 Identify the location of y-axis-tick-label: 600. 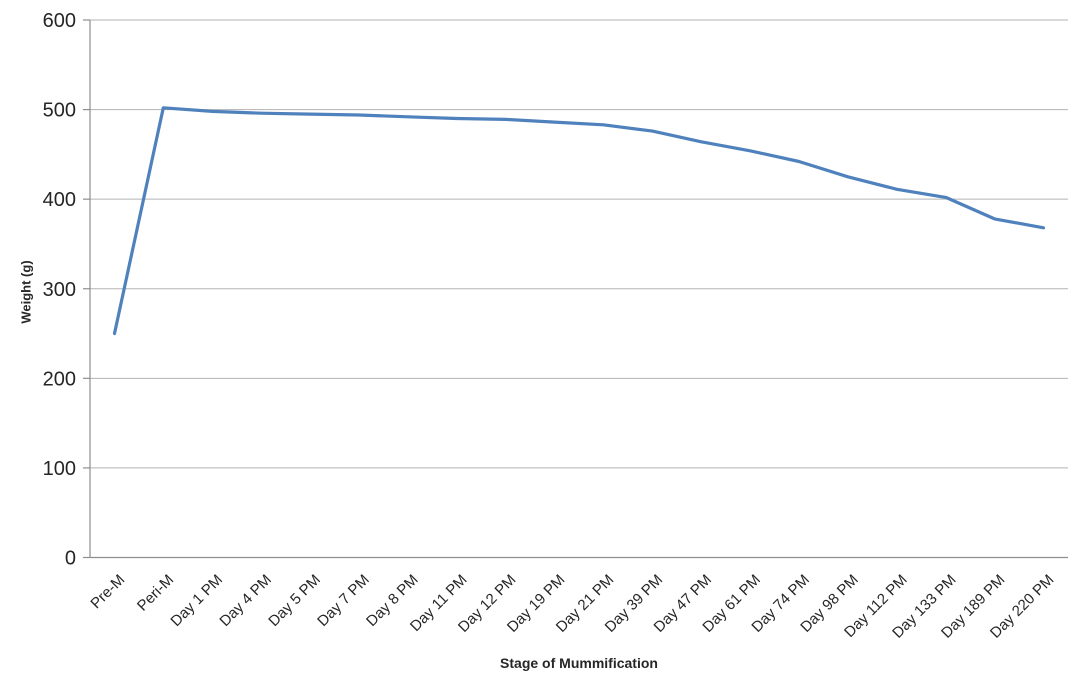
(59, 21).